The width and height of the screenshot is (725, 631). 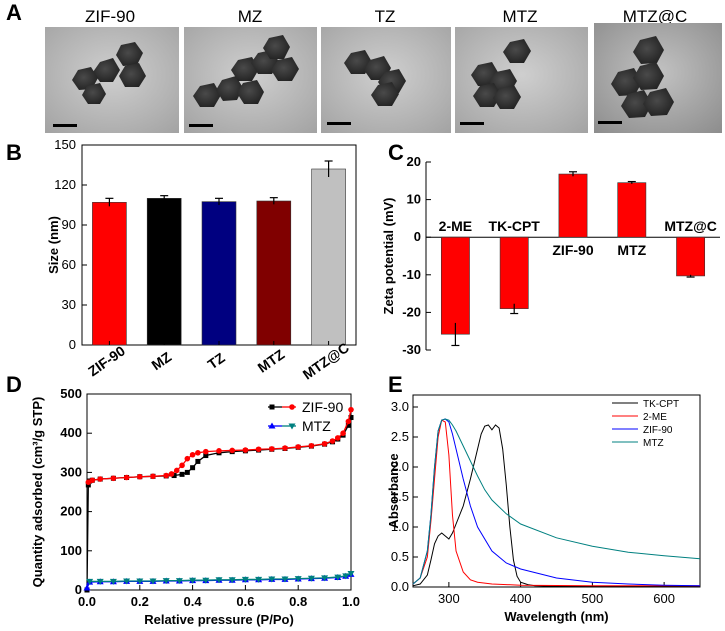 I want to click on chart-b-ytick-label: 0, so click(x=72, y=344).